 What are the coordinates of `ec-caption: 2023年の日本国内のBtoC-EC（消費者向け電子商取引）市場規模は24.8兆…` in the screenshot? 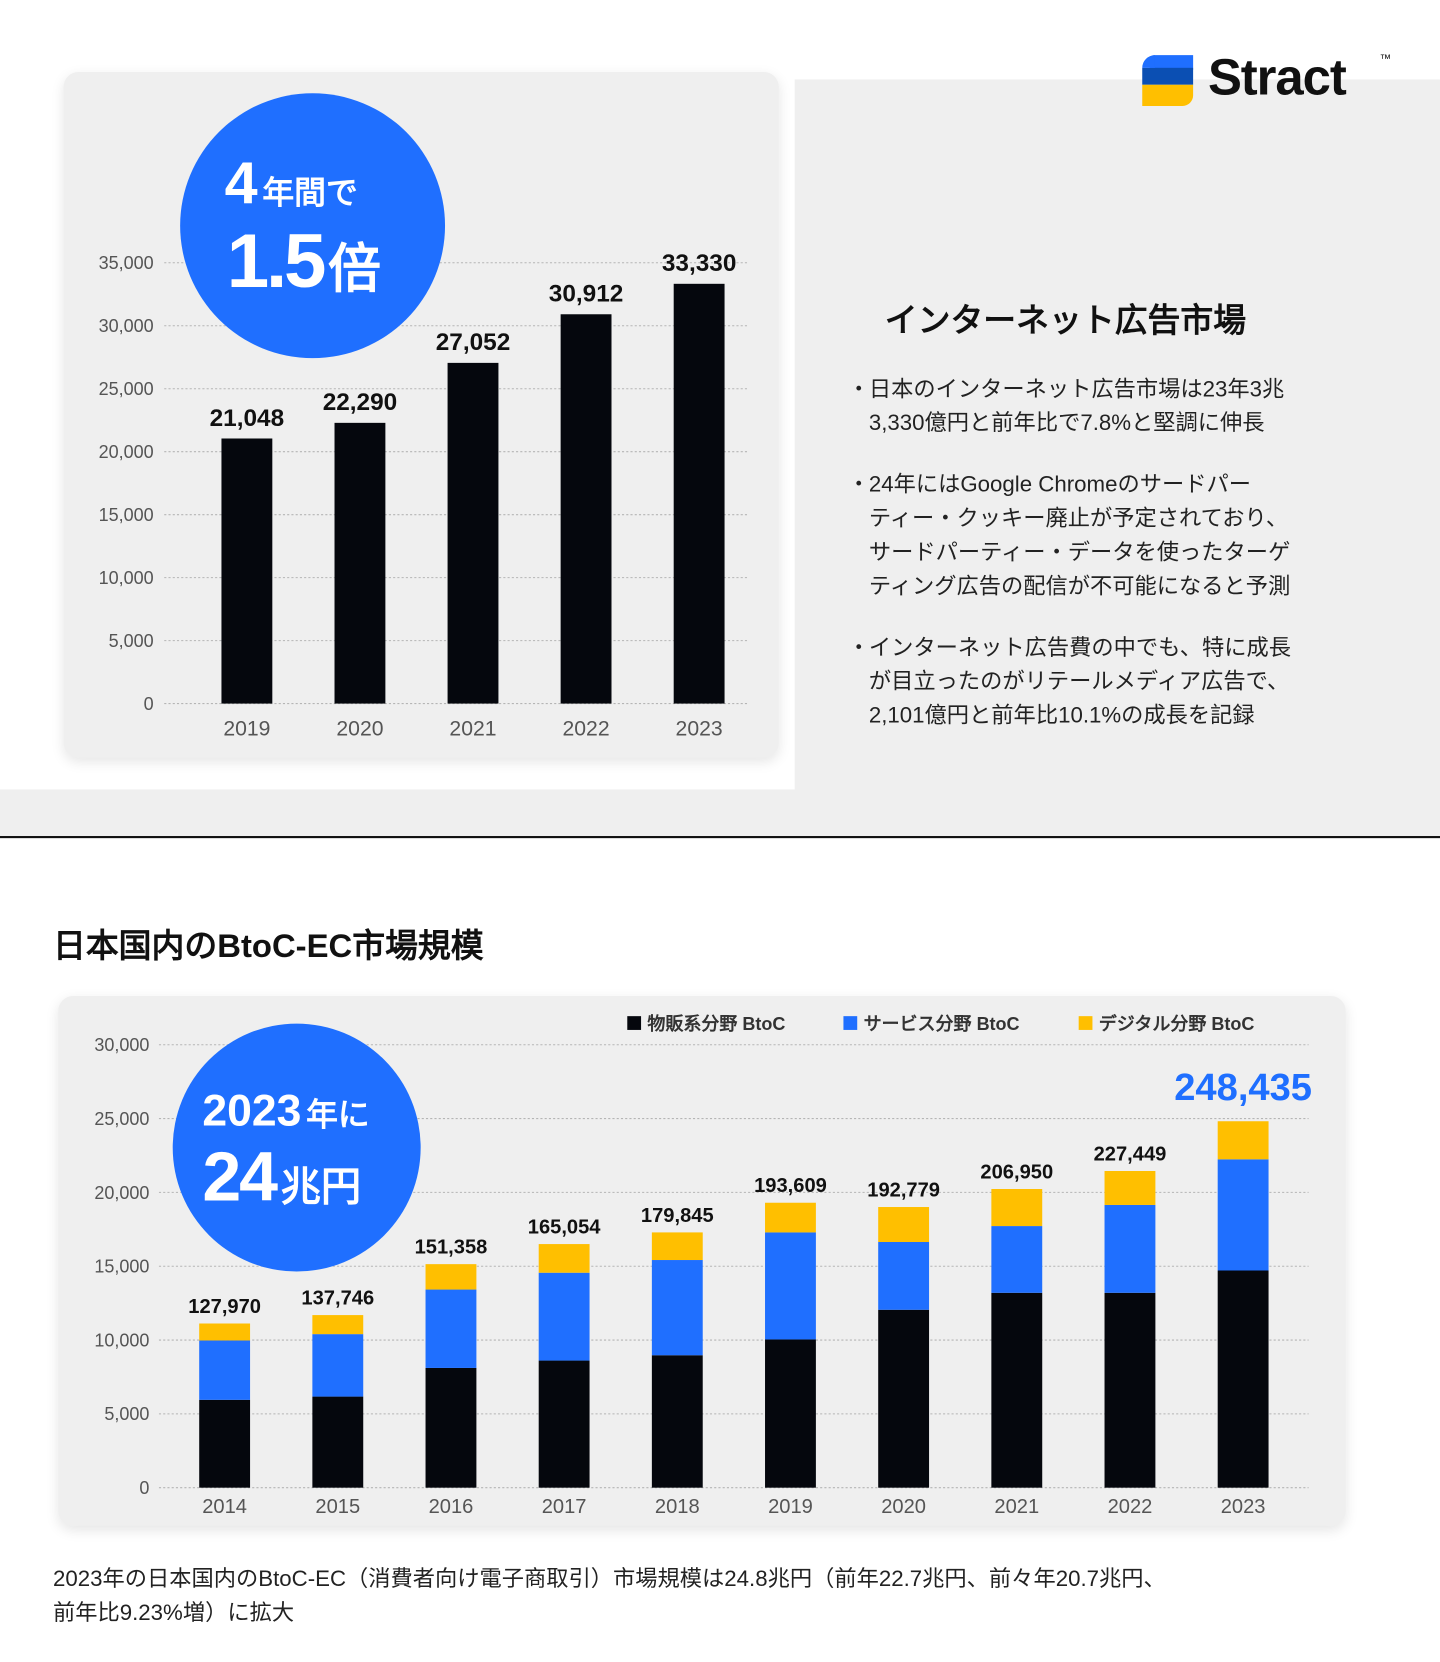 It's located at (715, 1597).